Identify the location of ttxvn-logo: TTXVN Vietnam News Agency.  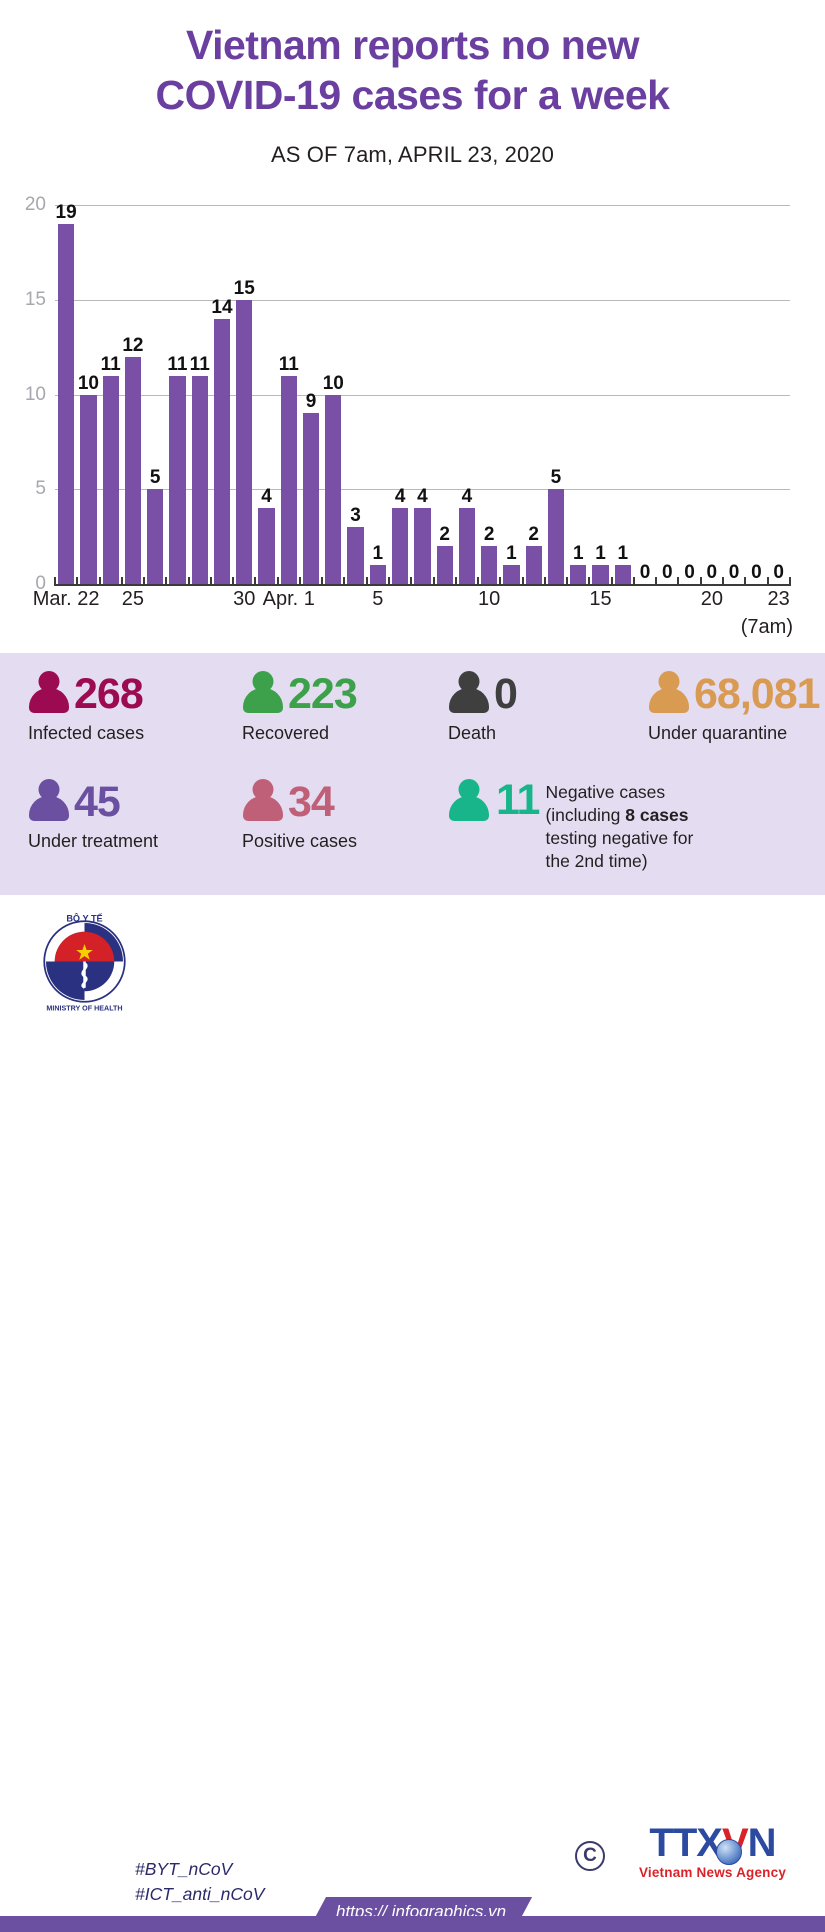
(712, 1851).